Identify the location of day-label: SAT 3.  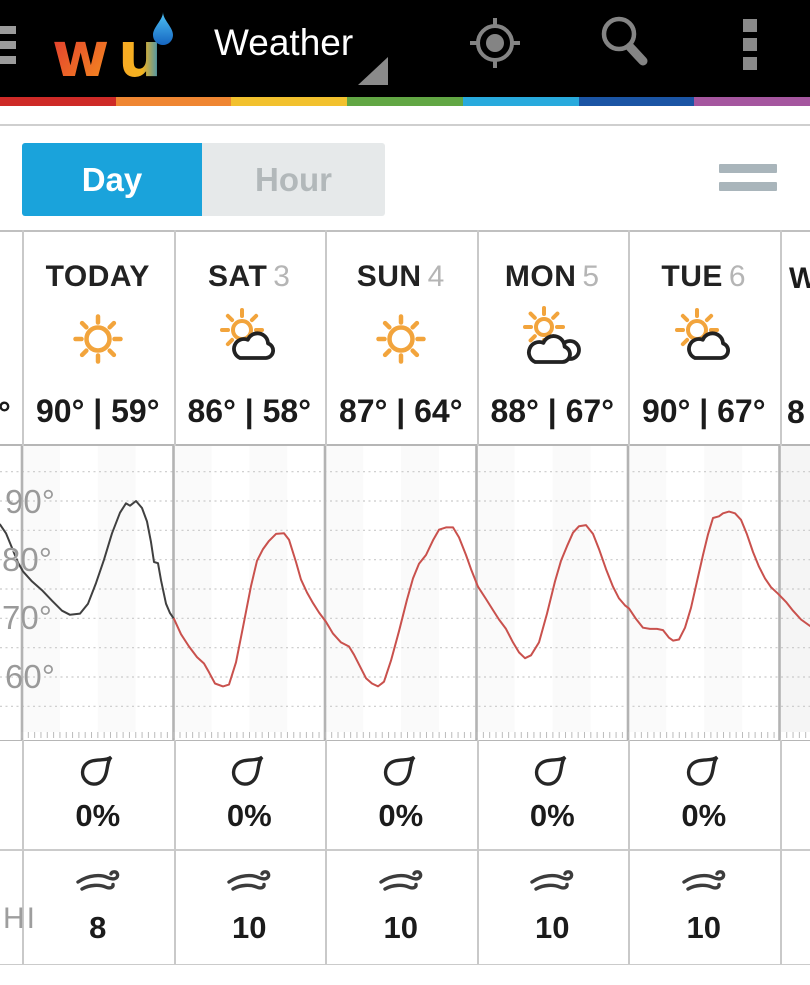
(249, 276).